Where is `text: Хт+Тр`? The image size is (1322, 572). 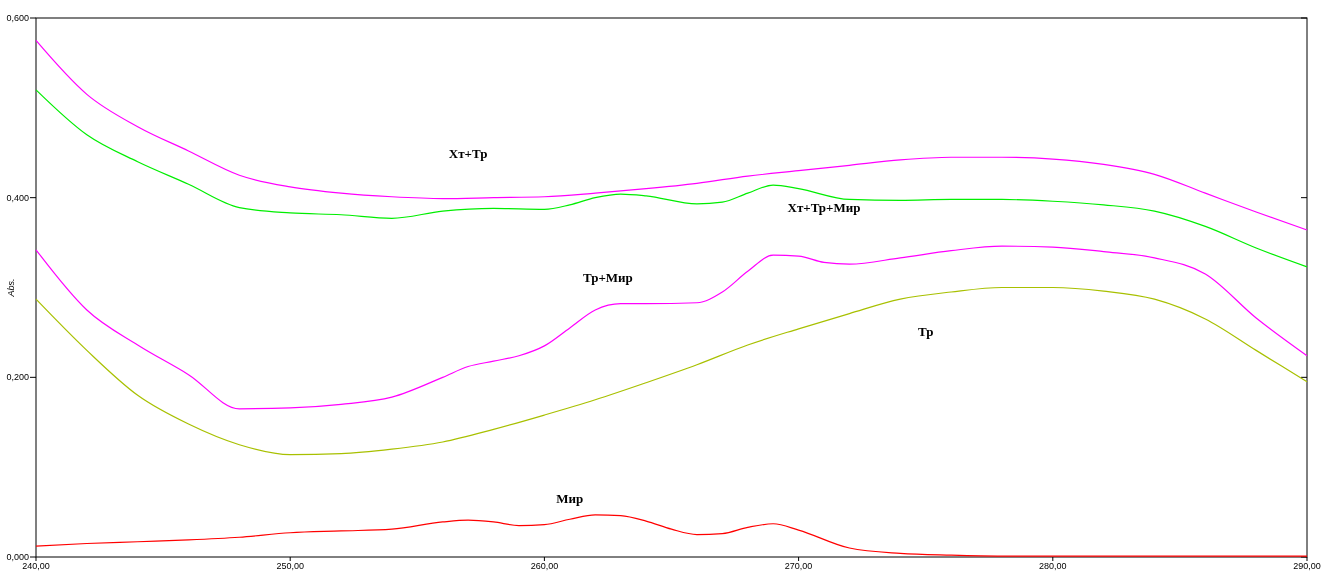 text: Хт+Тр is located at coordinates (468, 154).